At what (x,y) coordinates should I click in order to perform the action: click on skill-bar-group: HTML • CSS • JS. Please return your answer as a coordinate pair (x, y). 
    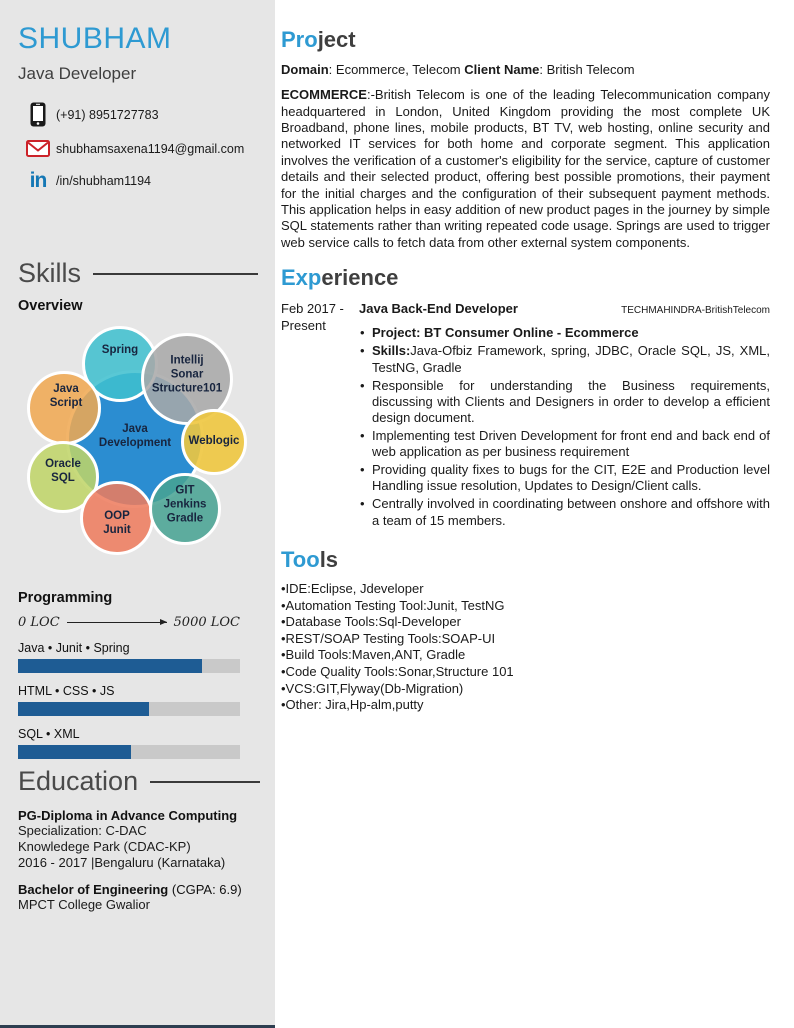
    Looking at the image, I should click on (129, 700).